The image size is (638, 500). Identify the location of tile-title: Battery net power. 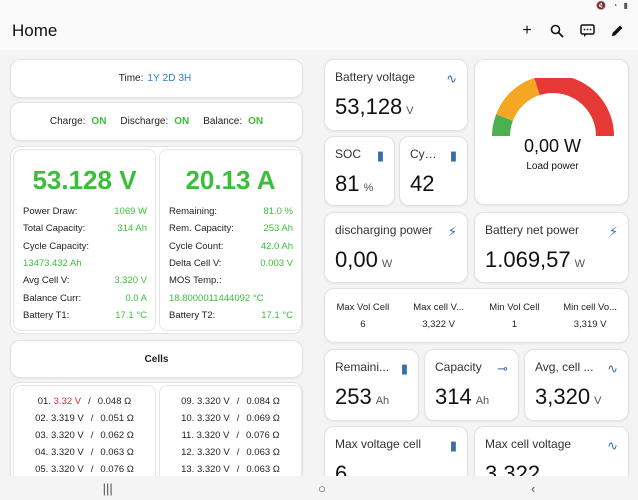
(532, 230).